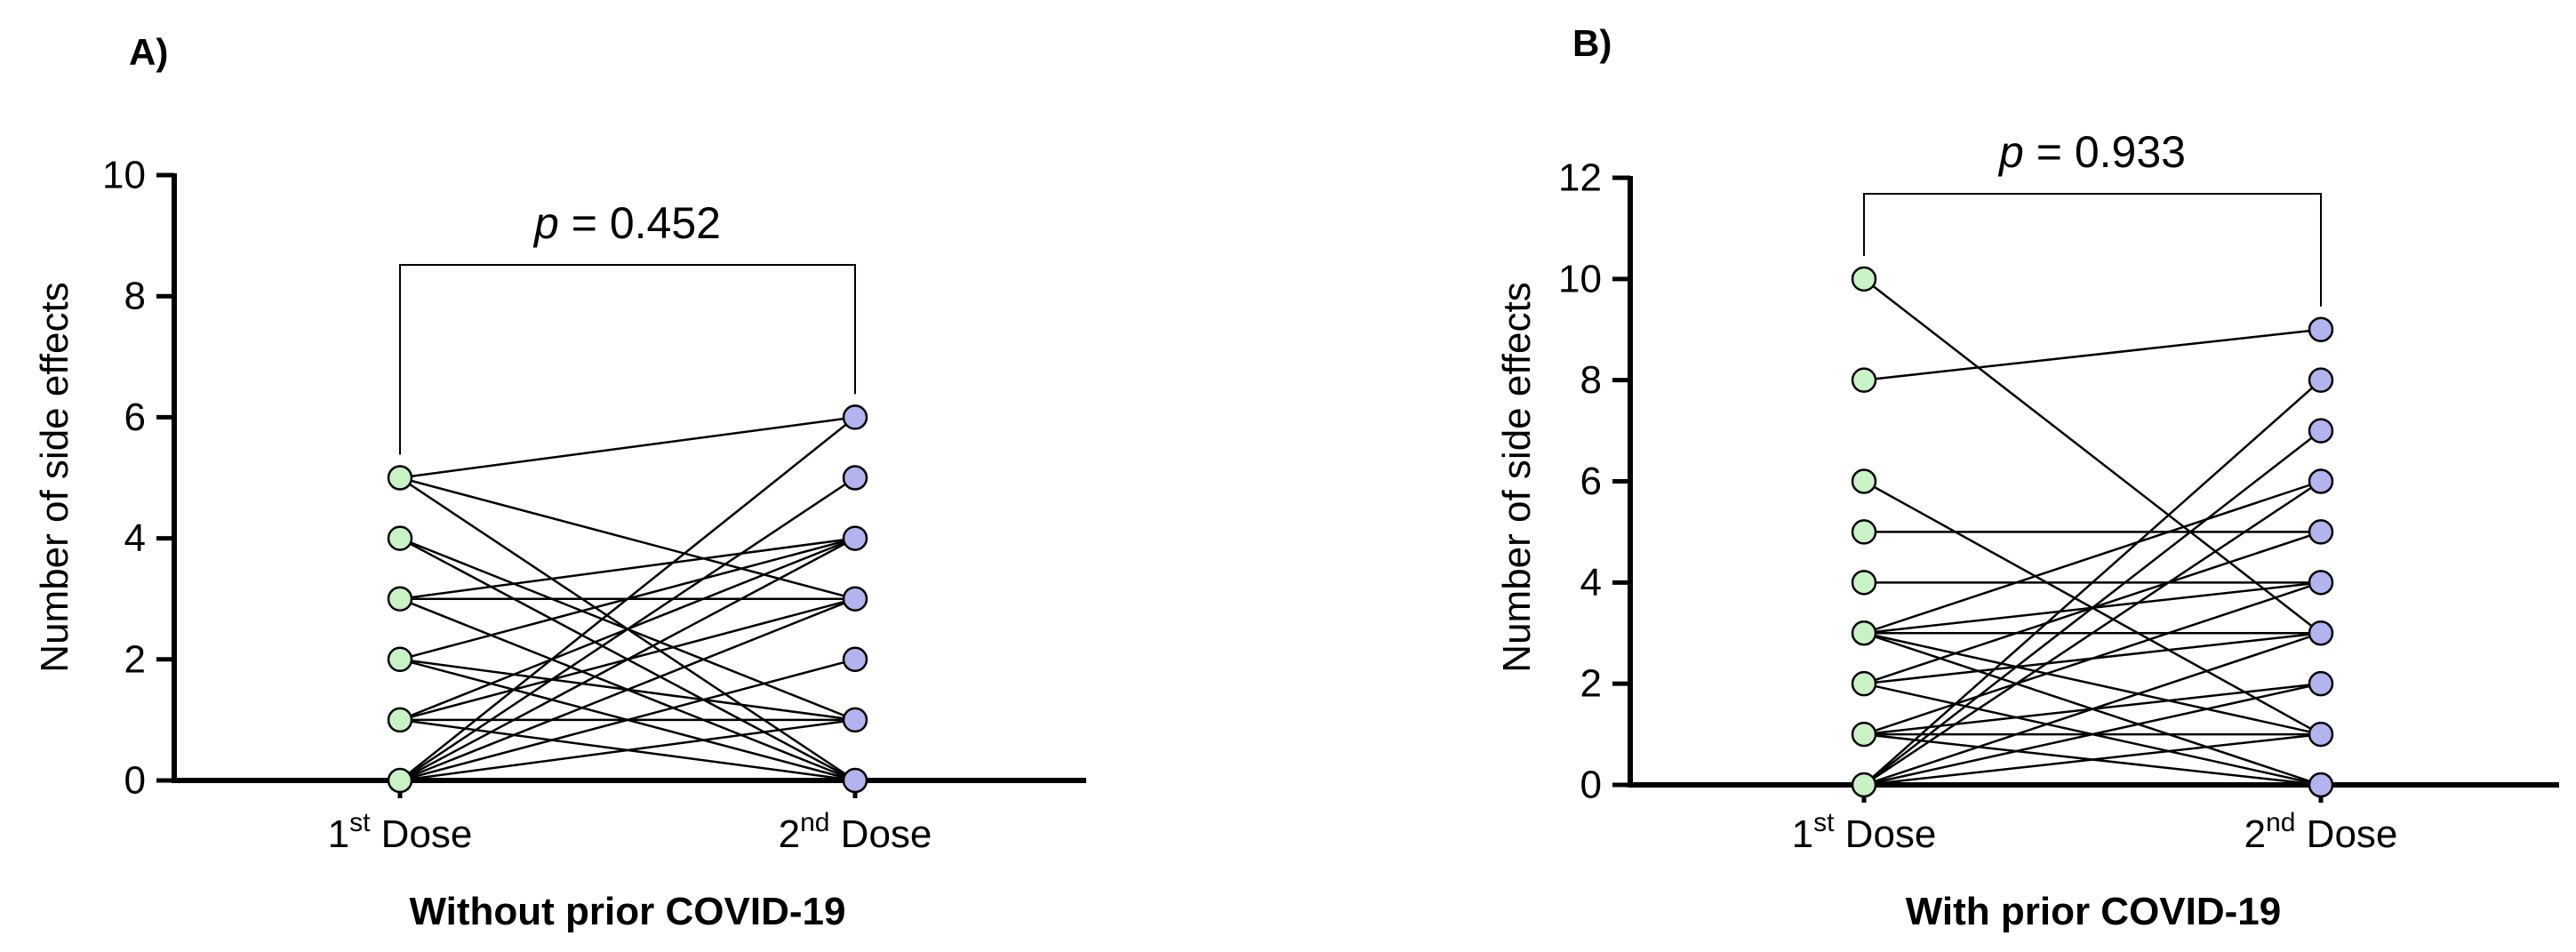 The image size is (2576, 952). Describe the element at coordinates (1591, 481) in the screenshot. I see `chart2-y-tick-label: 6` at that location.